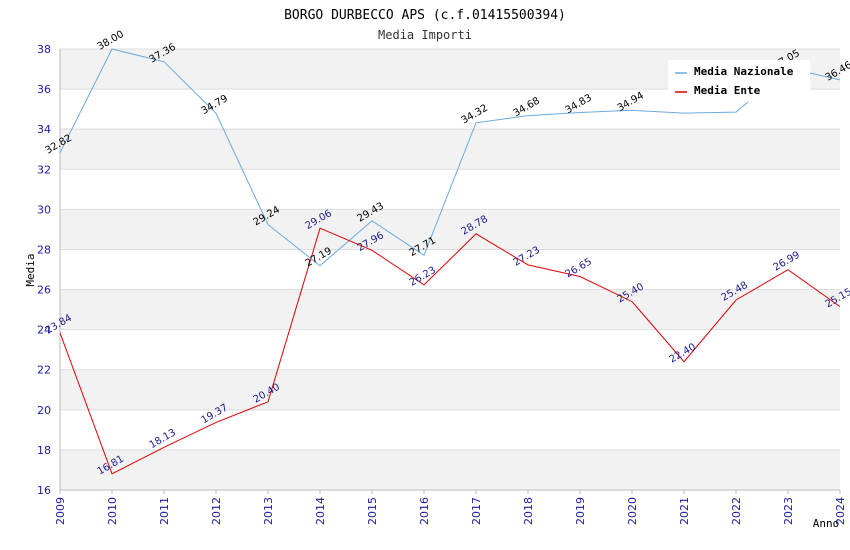 Image resolution: width=850 pixels, height=550 pixels. I want to click on y-tick-label: 20, so click(44, 410).